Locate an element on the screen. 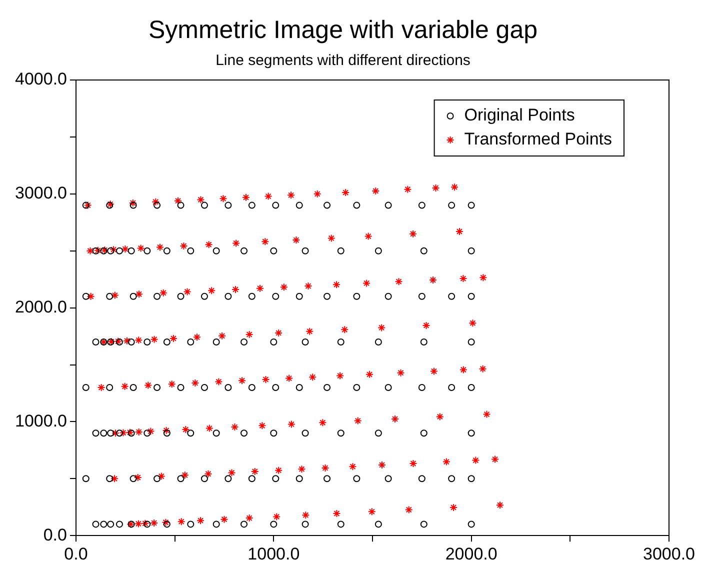 This screenshot has width=706, height=577. y-tick-label: 3000.0 is located at coordinates (40, 193).